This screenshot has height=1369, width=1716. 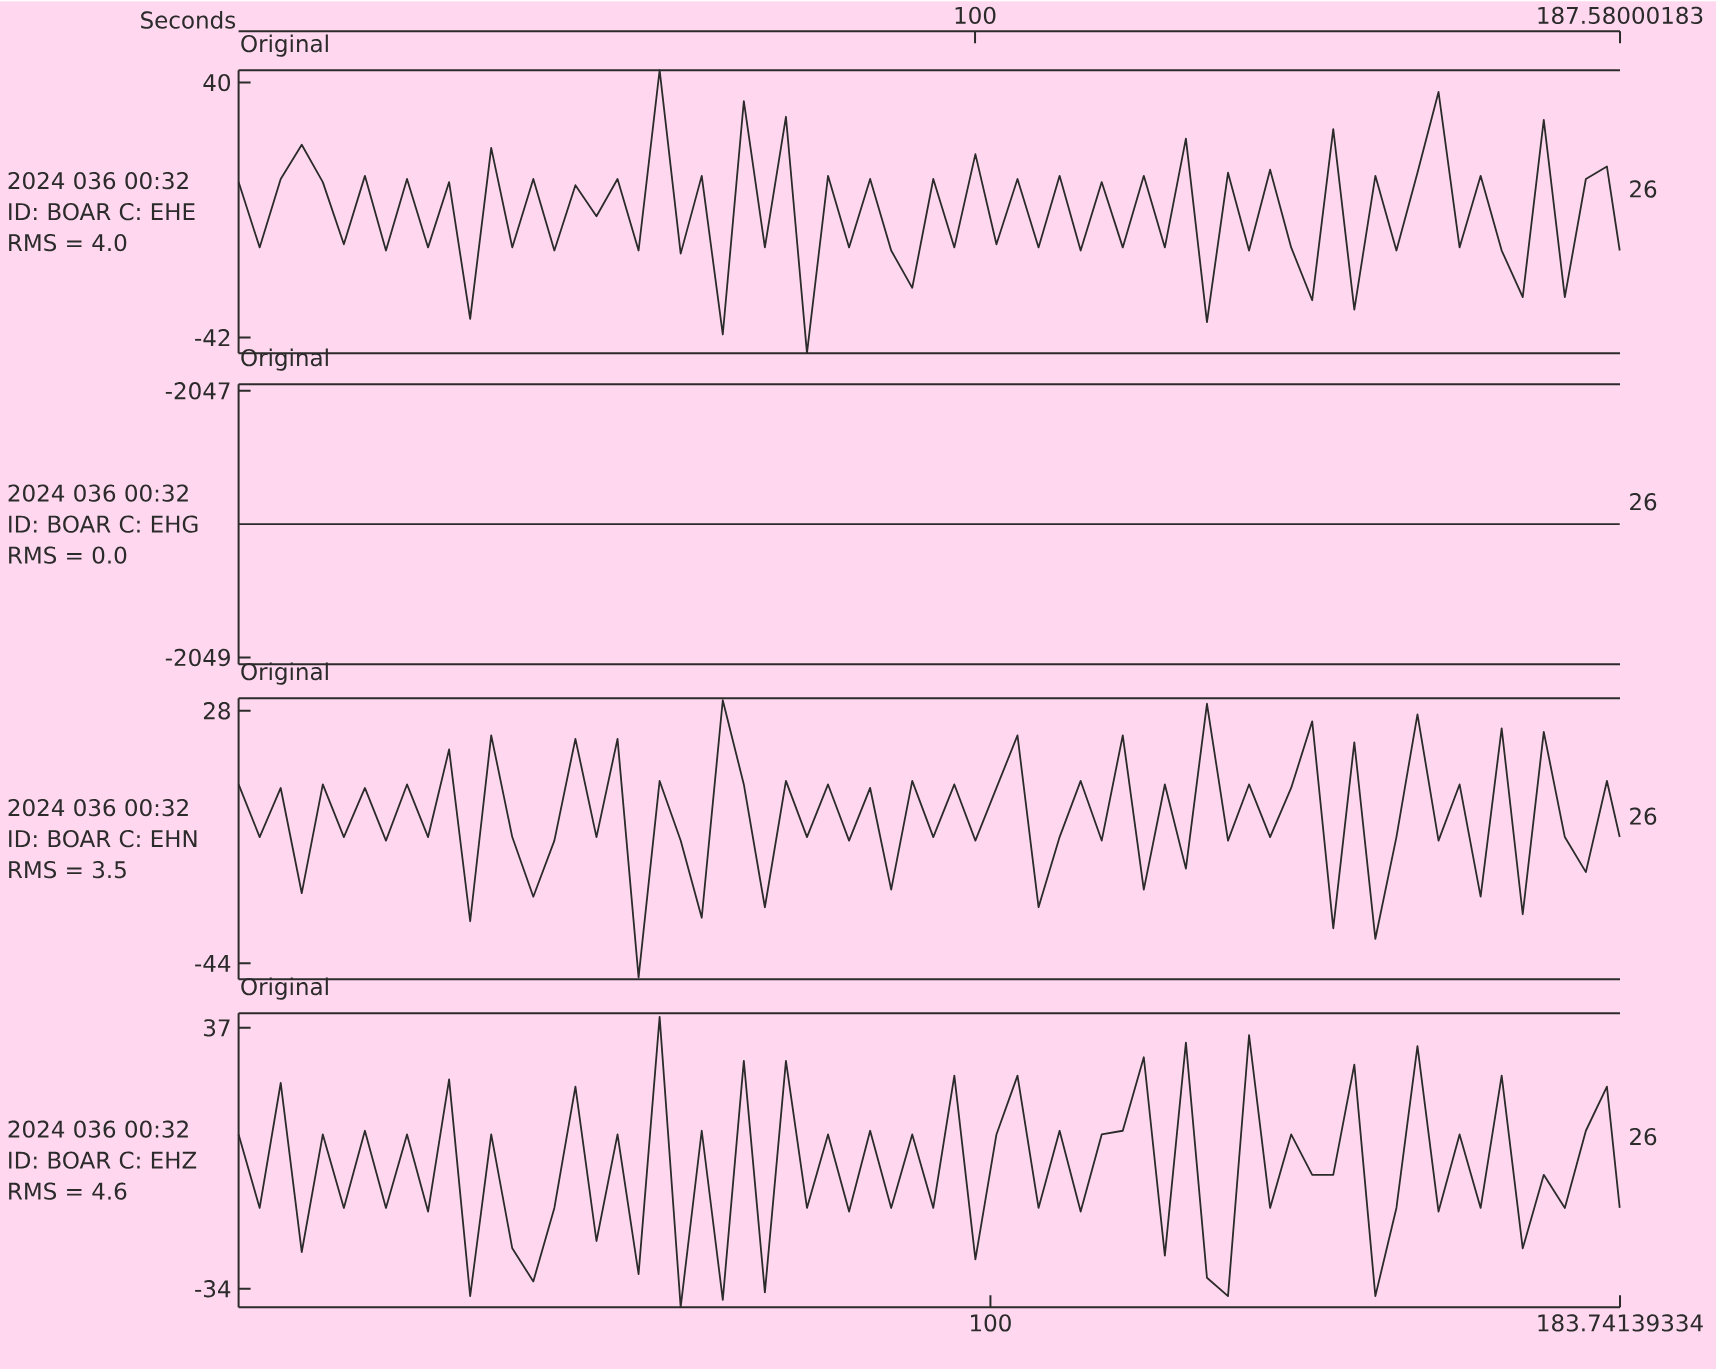 I want to click on x-tick-label: 183.74139334, so click(x=1620, y=1323).